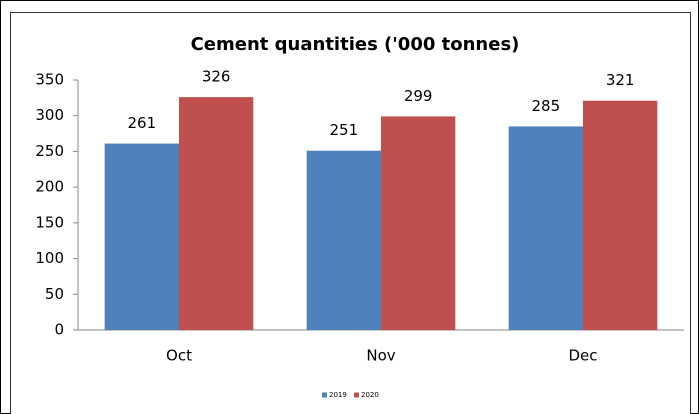 The width and height of the screenshot is (699, 414). Describe the element at coordinates (49, 258) in the screenshot. I see `y-tick-label: 100` at that location.